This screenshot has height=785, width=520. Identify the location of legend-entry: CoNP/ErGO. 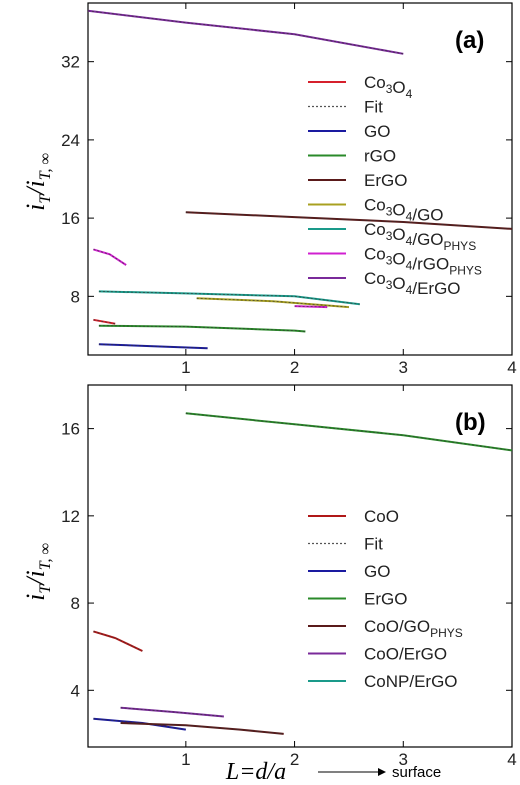
(411, 681).